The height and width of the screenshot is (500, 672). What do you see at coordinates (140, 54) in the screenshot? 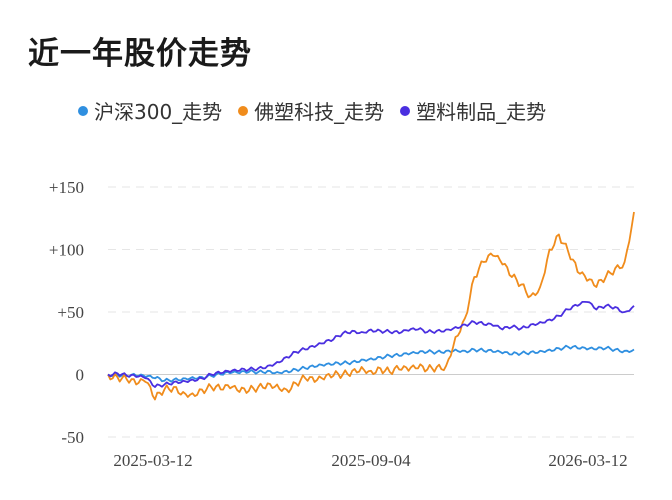
I see `chart-title: 近一年股价走势` at bounding box center [140, 54].